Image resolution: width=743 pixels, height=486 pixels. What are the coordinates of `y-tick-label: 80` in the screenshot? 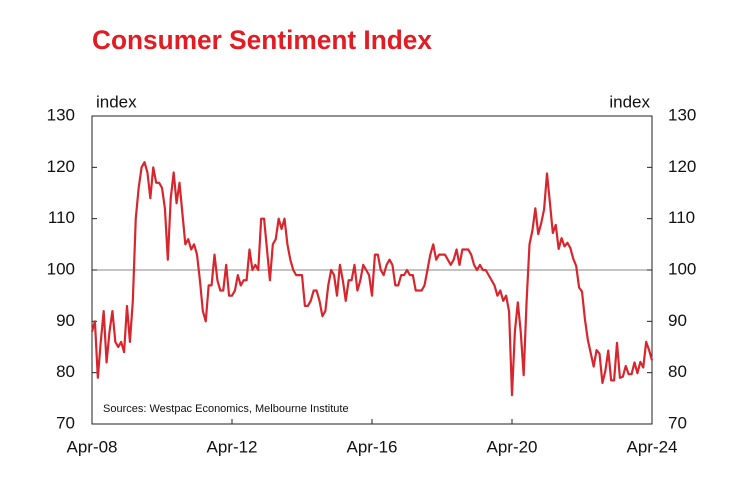 It's located at (65, 371).